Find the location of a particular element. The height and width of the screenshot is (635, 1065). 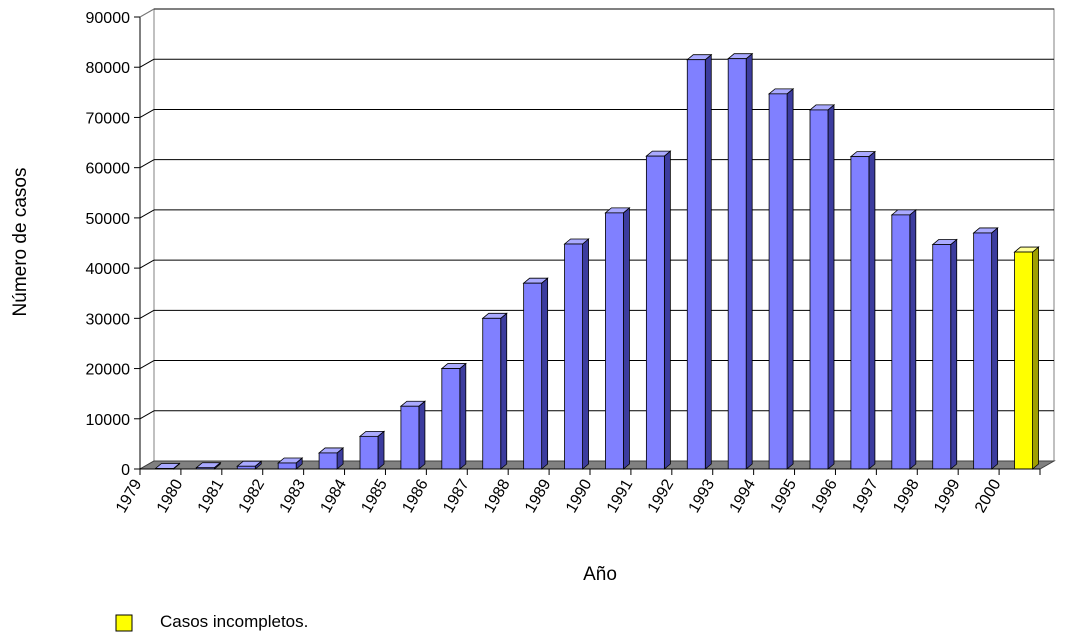

x-tick-label: 1991 is located at coordinates (620, 495).